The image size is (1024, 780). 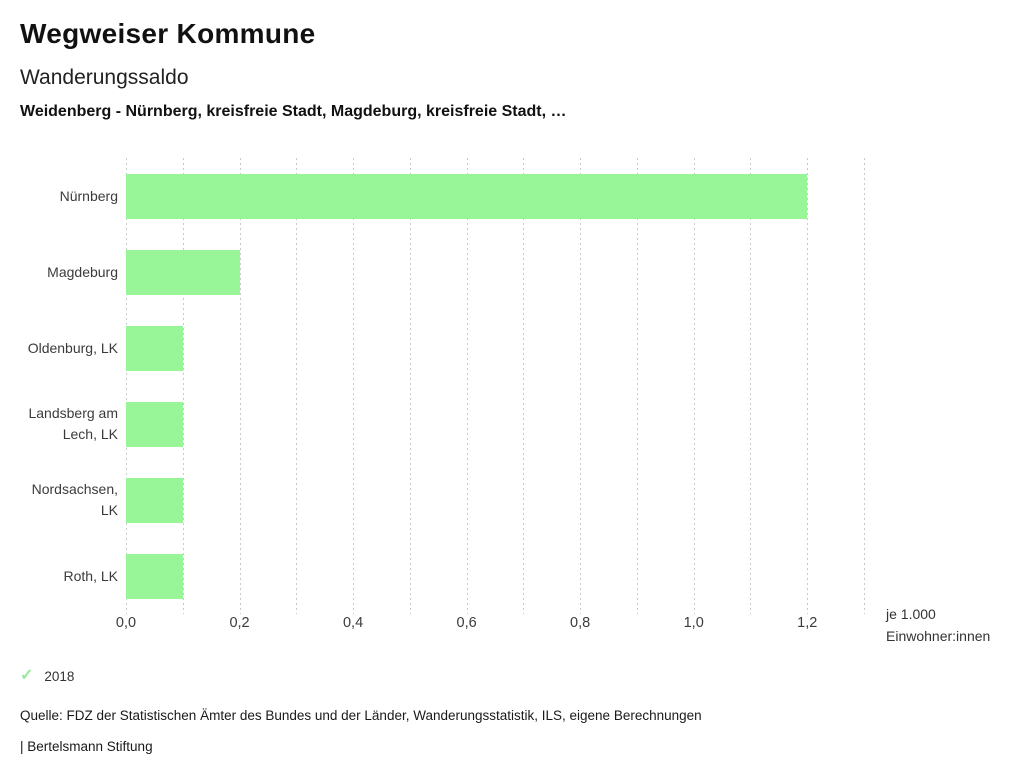 What do you see at coordinates (27, 675) in the screenshot?
I see `check-icon: ✓` at bounding box center [27, 675].